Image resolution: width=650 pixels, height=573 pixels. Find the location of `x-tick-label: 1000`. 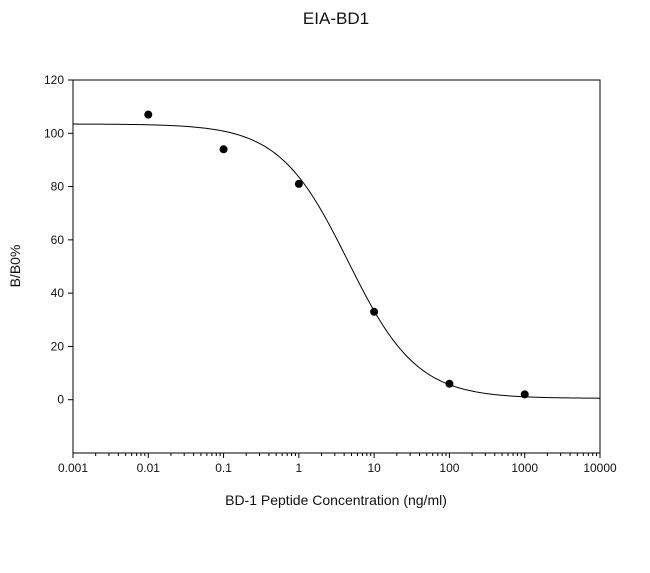

x-tick-label: 1000 is located at coordinates (524, 468).